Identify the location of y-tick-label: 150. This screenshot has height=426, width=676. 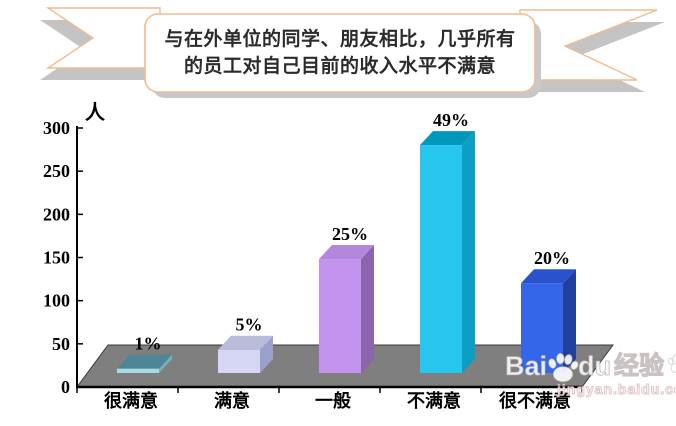
(56, 258).